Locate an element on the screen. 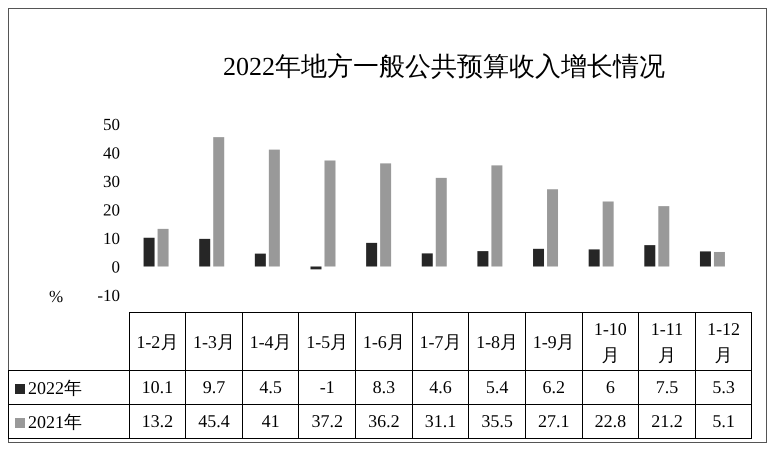  data-label: 21.2 is located at coordinates (667, 421).